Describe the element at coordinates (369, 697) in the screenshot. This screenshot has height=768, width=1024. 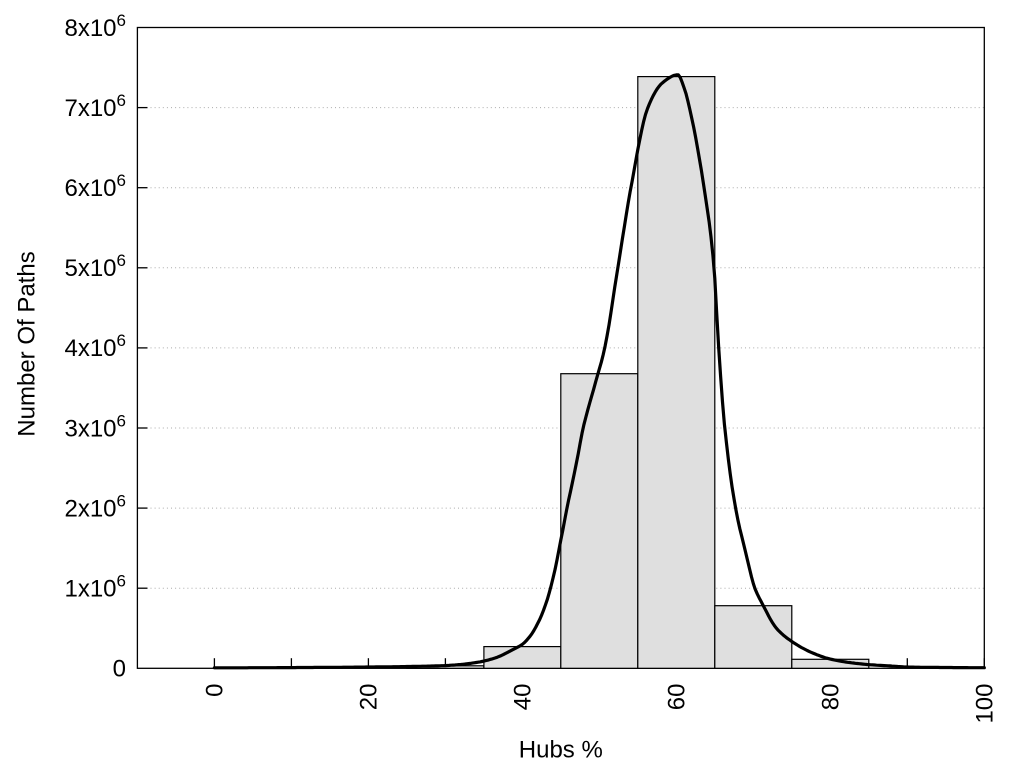
I see `svg-text: 20` at that location.